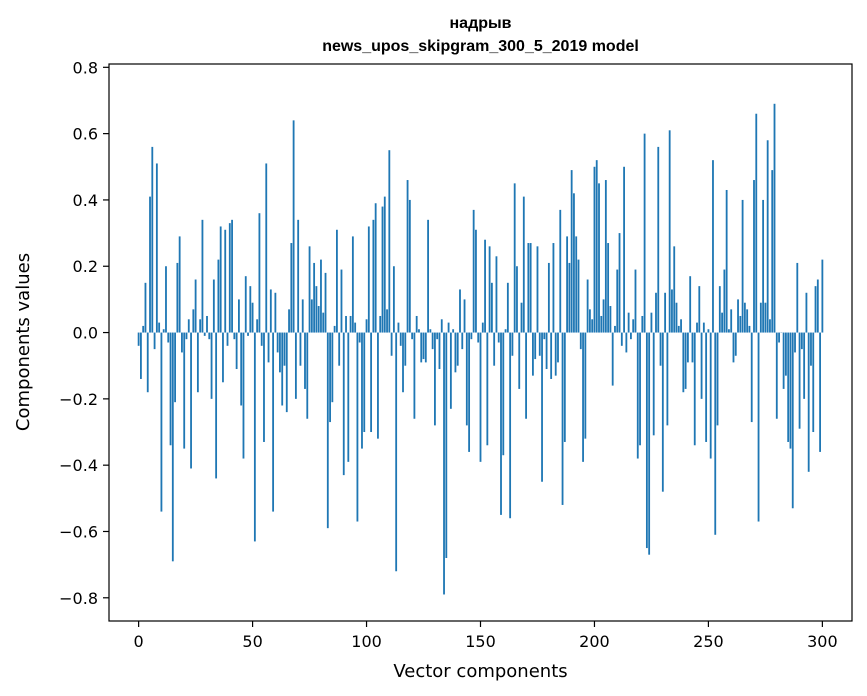 The height and width of the screenshot is (696, 867). I want to click on x-tick-label: 150, so click(480, 641).